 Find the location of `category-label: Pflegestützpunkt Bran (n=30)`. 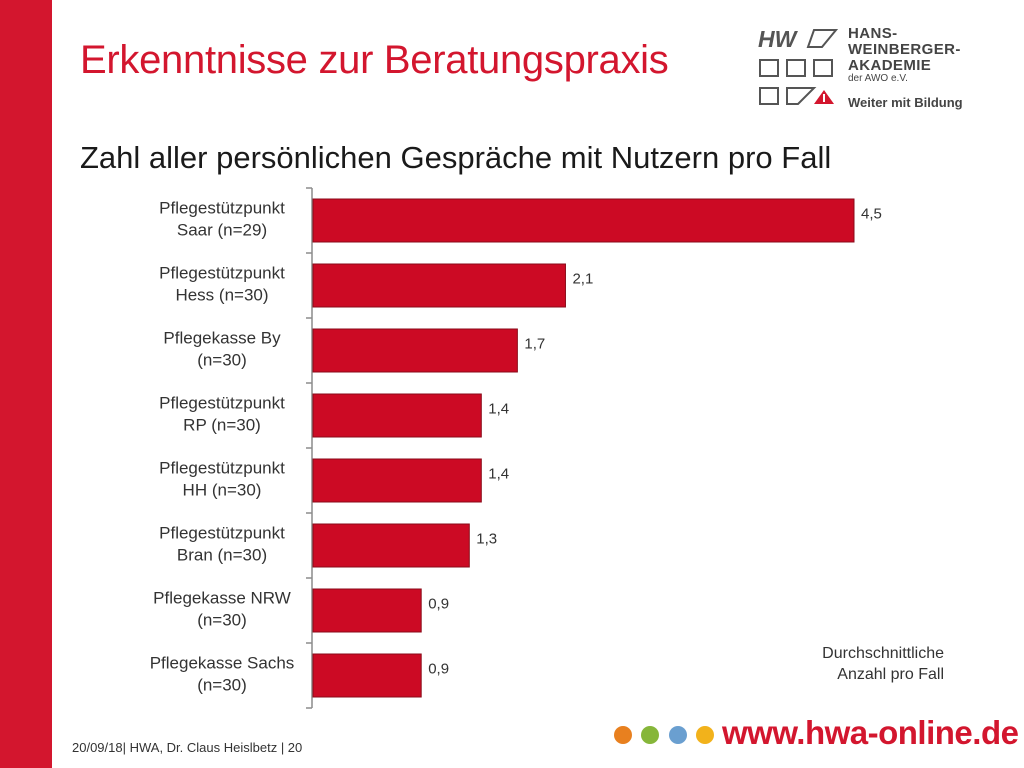

category-label: Pflegestützpunkt Bran (n=30) is located at coordinates (222, 544).